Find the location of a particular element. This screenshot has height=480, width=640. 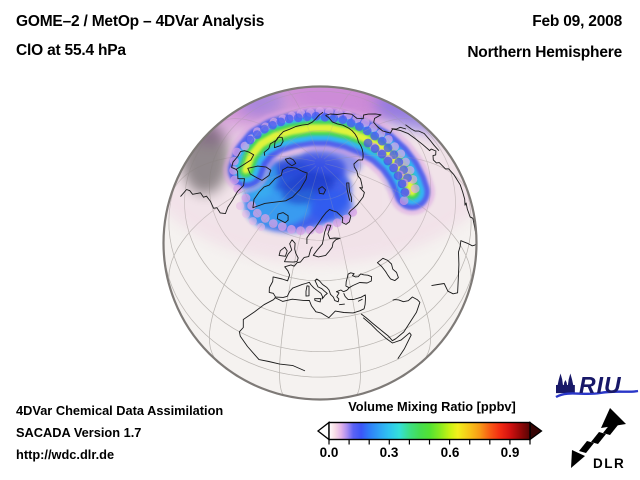

colorbar-tick-label: 0.0 is located at coordinates (329, 452).